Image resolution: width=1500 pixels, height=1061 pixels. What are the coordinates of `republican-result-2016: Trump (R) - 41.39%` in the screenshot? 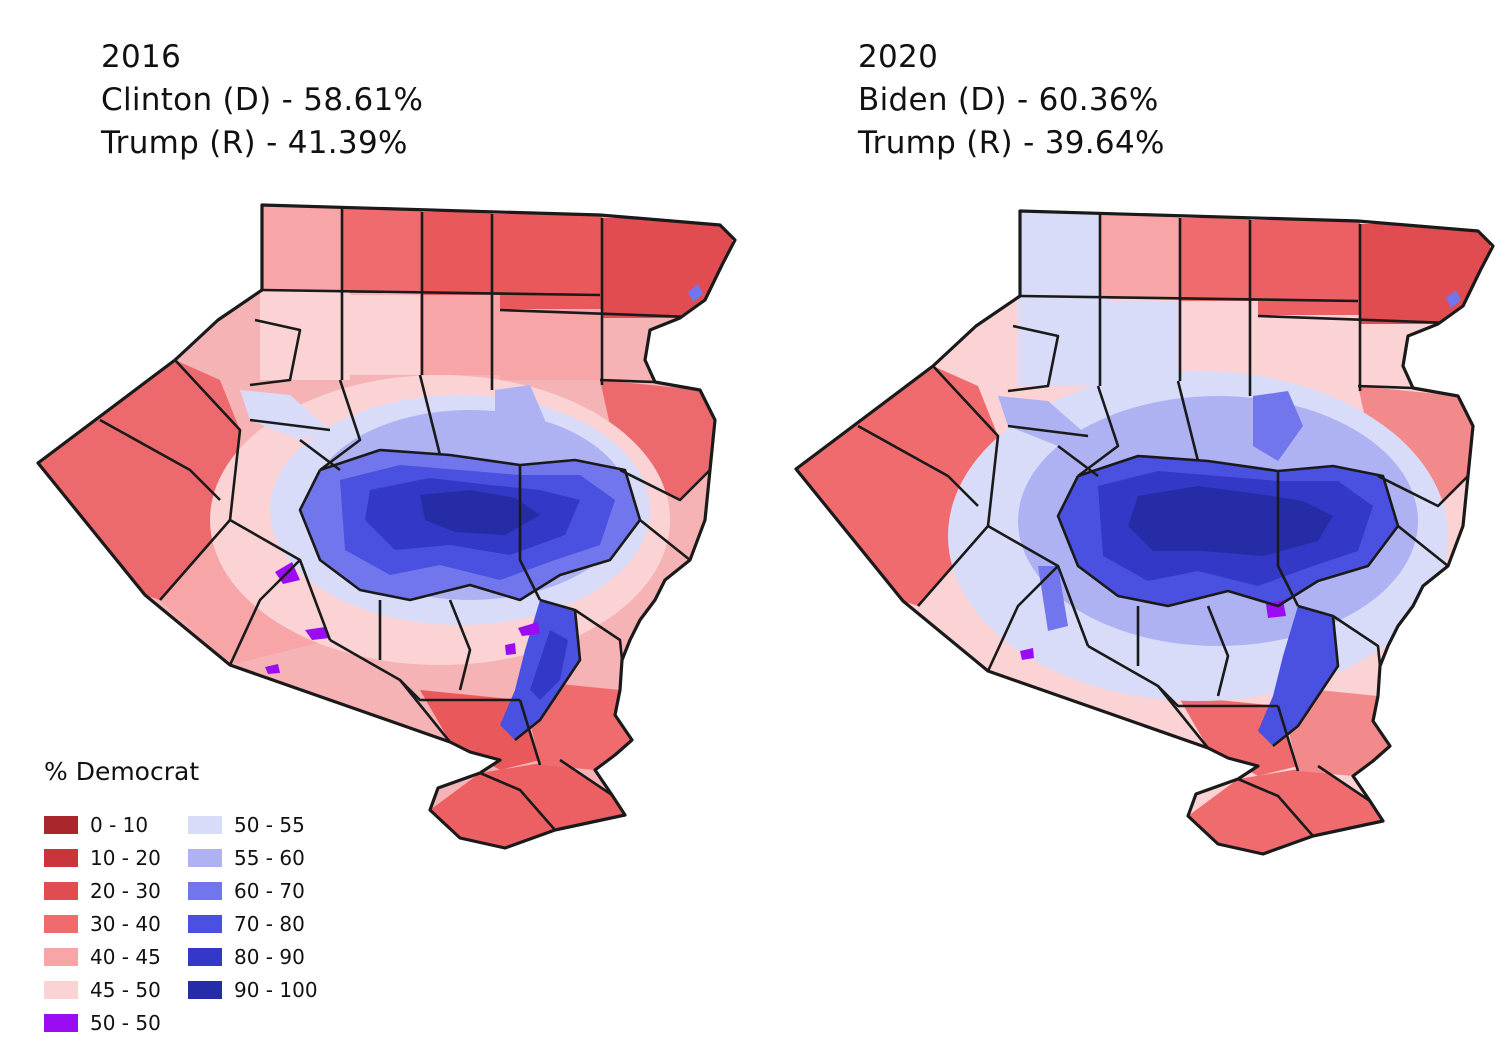 It's located at (254, 143).